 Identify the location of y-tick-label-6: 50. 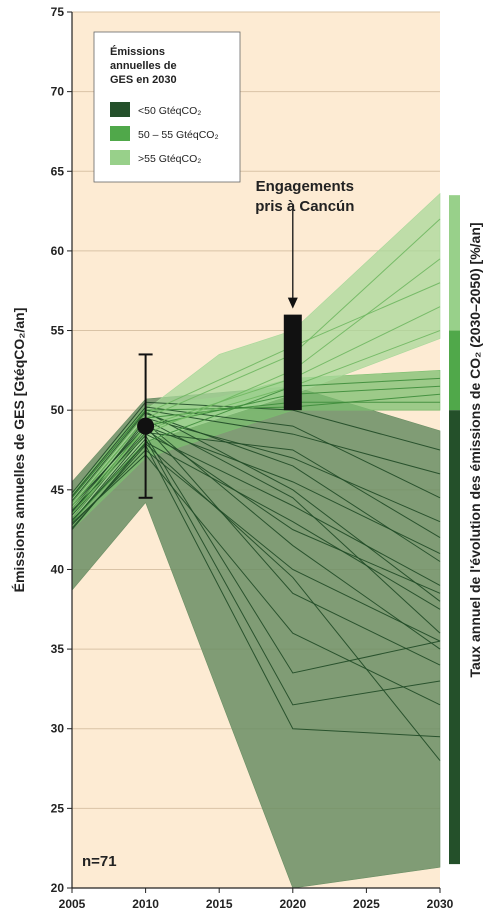
(58, 410).